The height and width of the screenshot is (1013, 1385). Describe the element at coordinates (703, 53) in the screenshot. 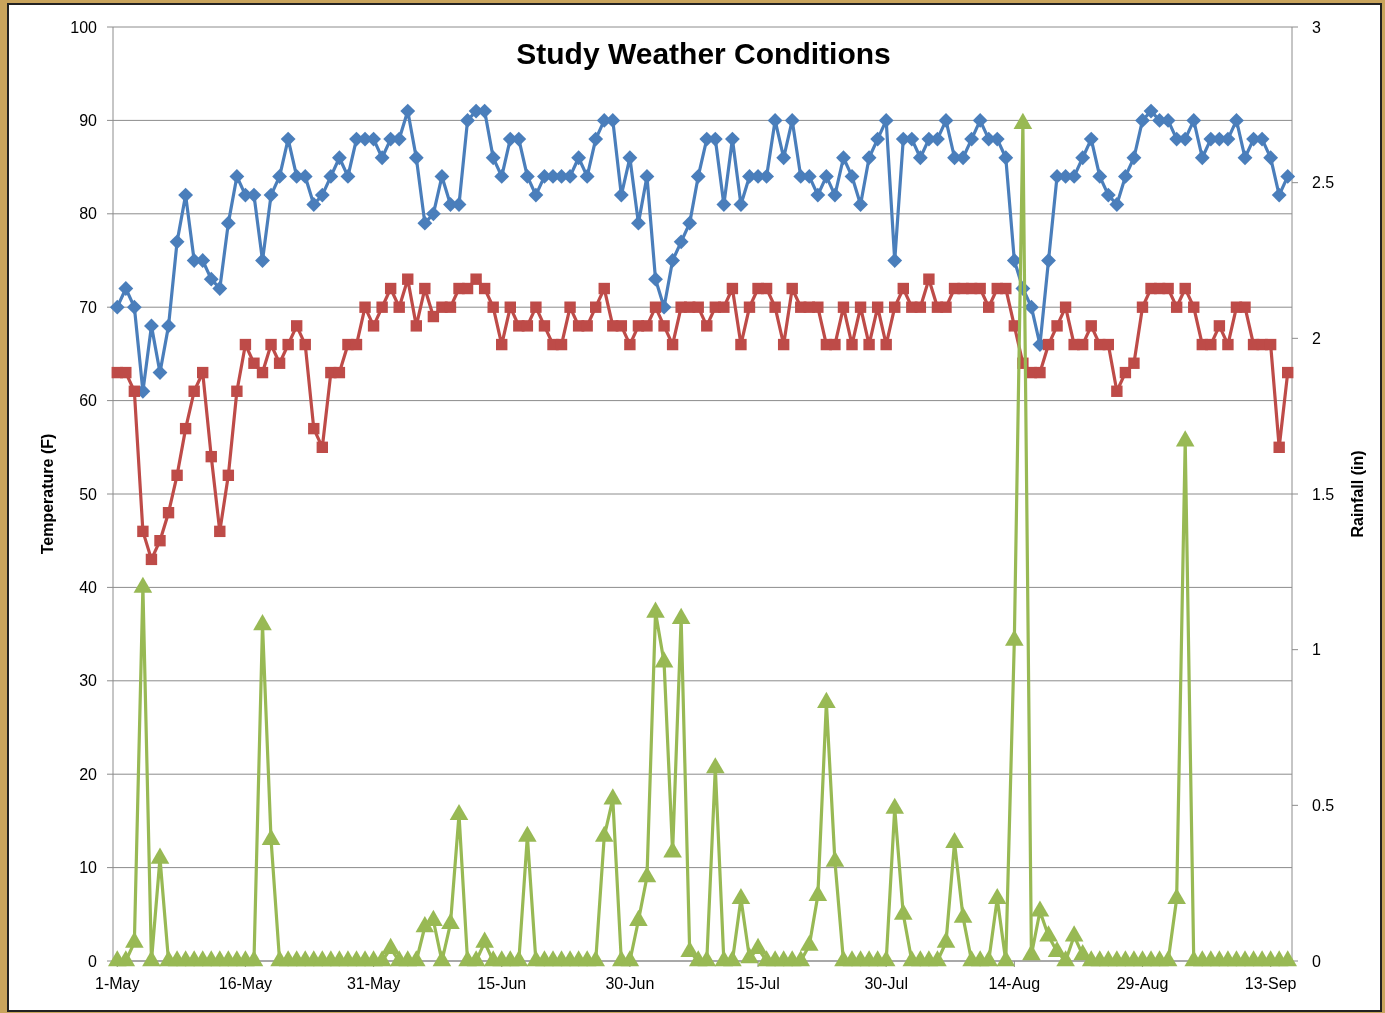

I see `chart-title: Study Weather Conditions` at that location.